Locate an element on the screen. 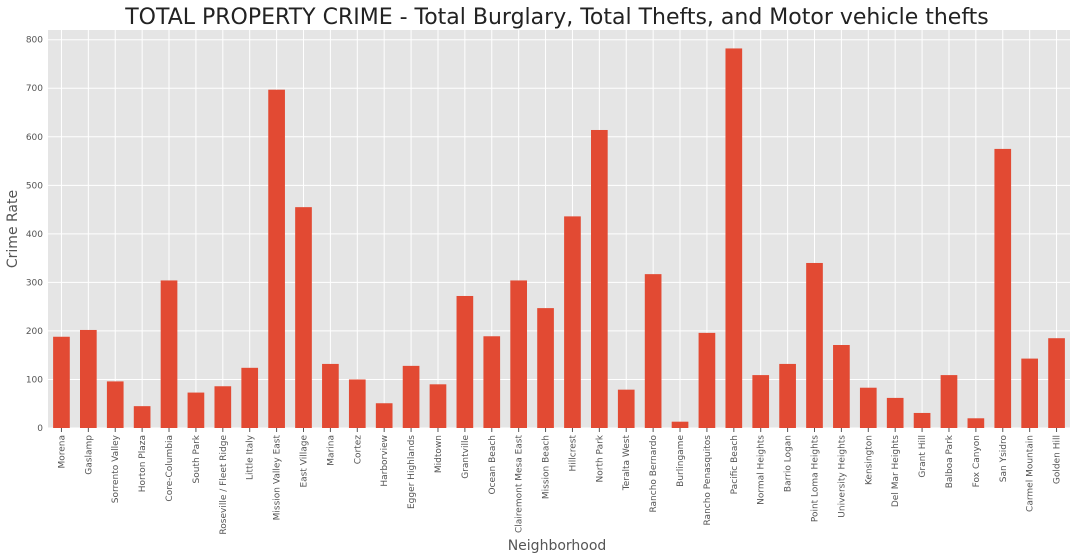 Image resolution: width=1074 pixels, height=554 pixels. x-tick-label: Balboa Park is located at coordinates (950, 461).